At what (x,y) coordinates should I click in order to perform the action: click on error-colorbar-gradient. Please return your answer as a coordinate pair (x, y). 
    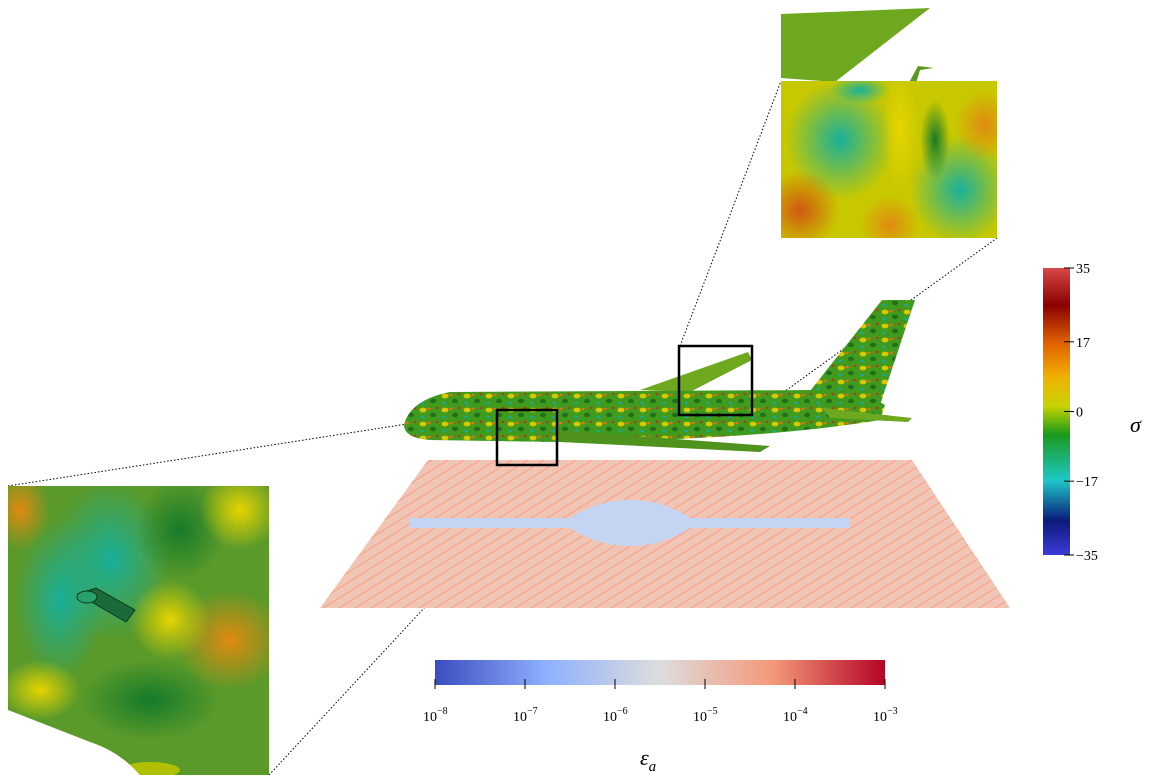
    Looking at the image, I should click on (660, 672).